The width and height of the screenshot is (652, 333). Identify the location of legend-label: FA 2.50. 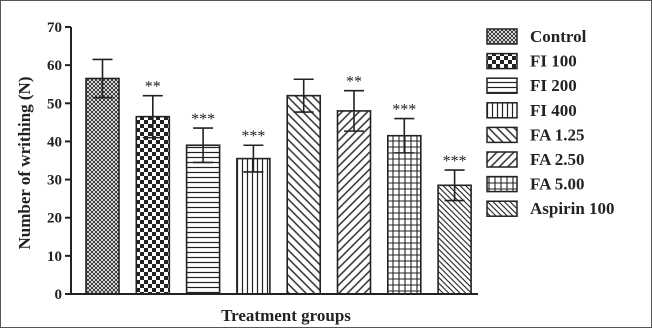
(557, 159).